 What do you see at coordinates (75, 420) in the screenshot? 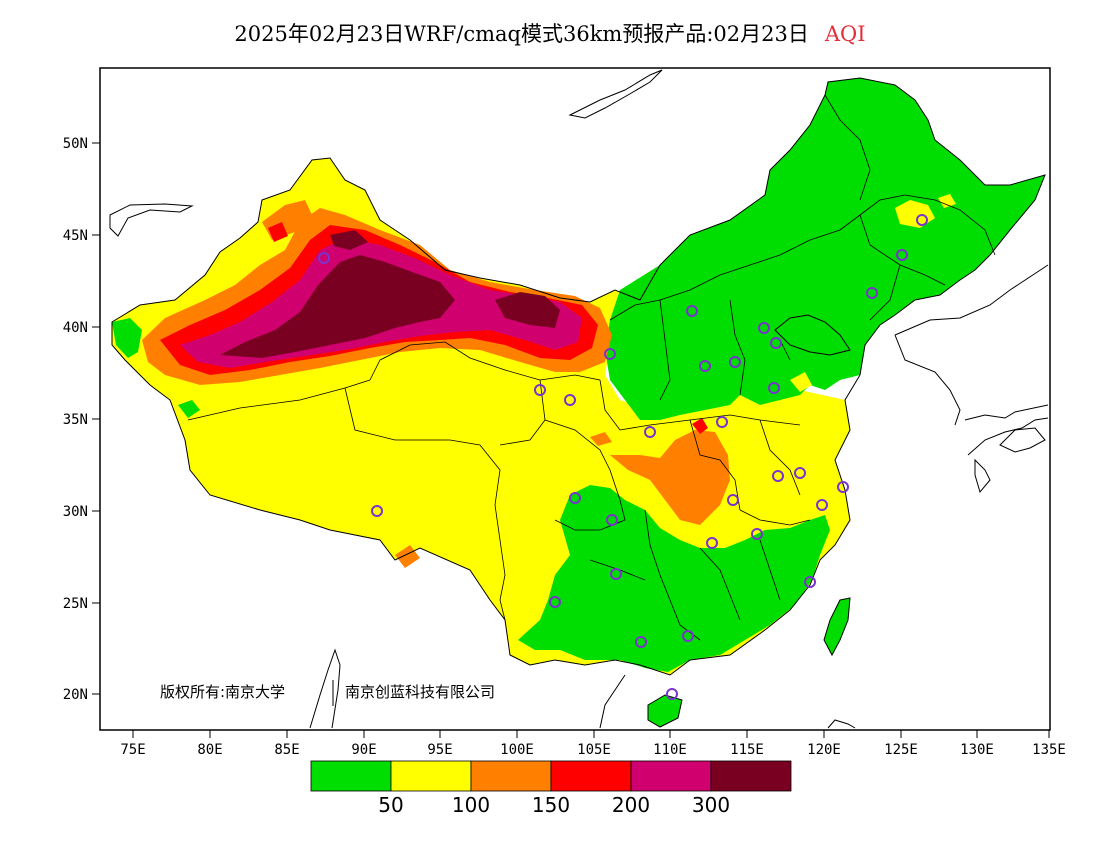
I see `lat-tick-label: 35N` at bounding box center [75, 420].